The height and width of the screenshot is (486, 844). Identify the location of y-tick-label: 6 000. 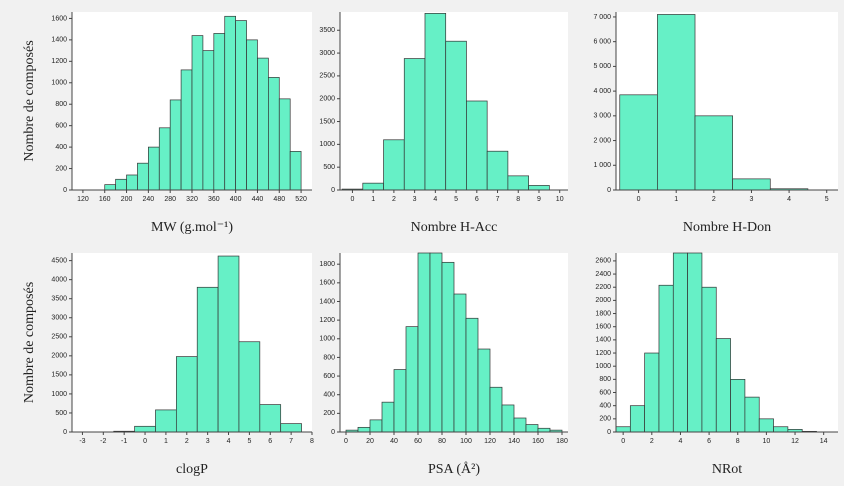
(602, 42).